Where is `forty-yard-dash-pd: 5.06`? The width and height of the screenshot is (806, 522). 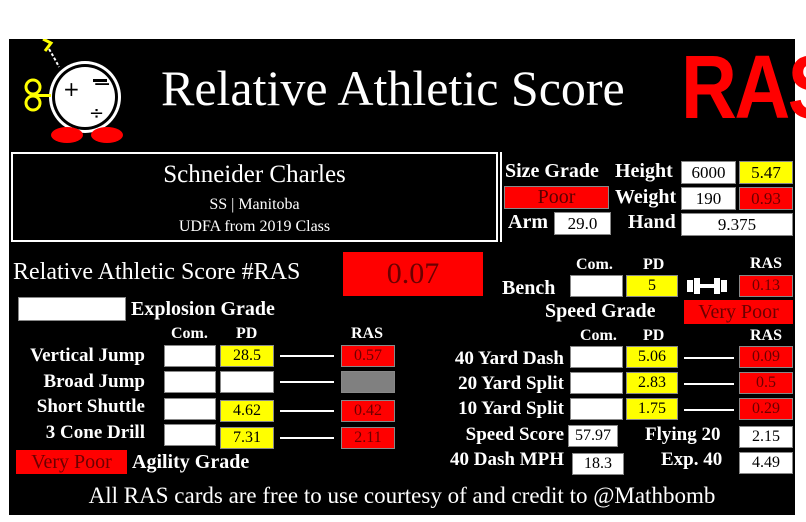
forty-yard-dash-pd: 5.06 is located at coordinates (652, 357).